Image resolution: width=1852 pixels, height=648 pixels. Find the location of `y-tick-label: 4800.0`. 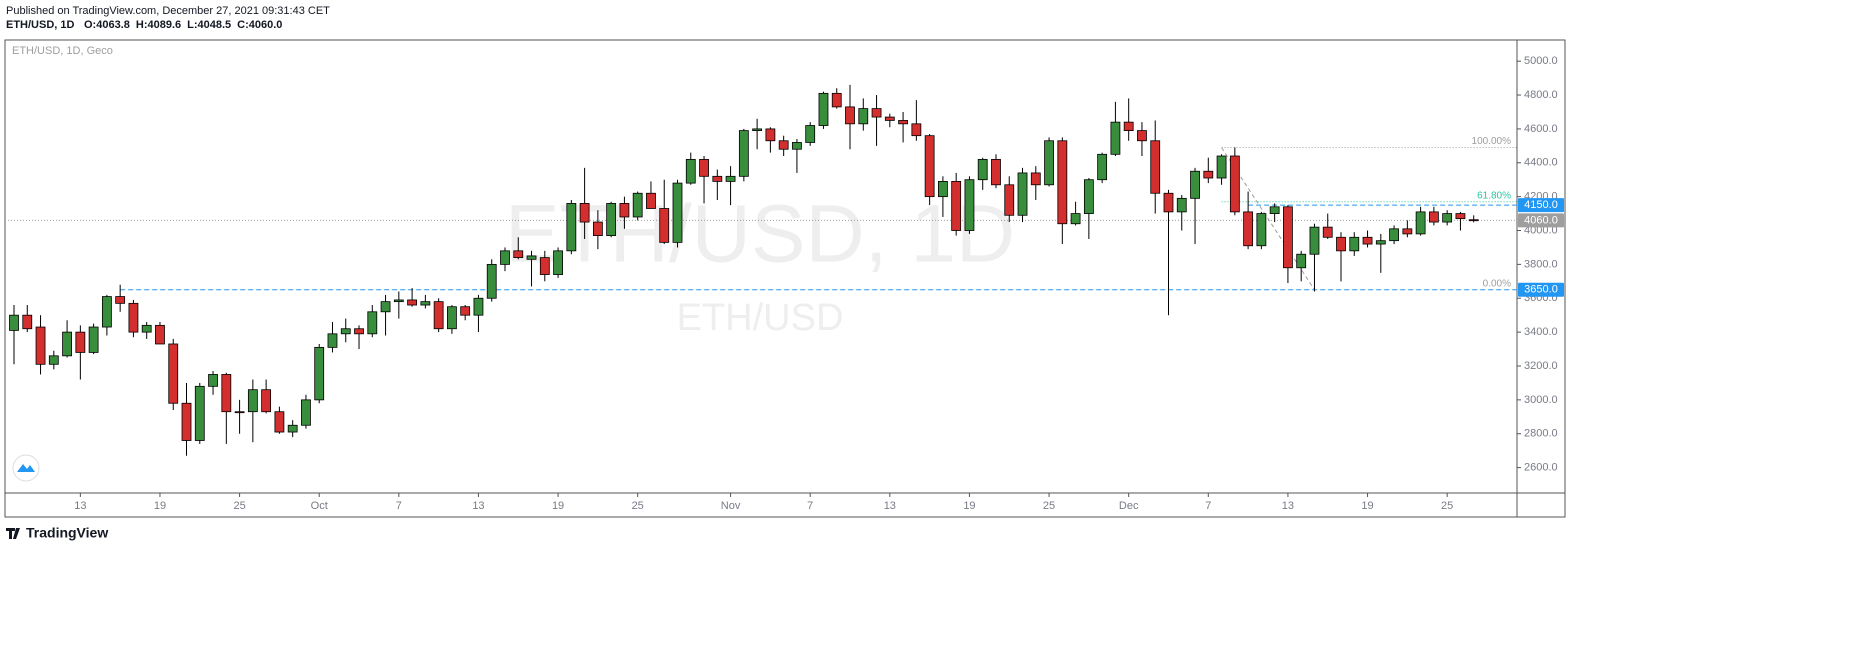

y-tick-label: 4800.0 is located at coordinates (1541, 95).